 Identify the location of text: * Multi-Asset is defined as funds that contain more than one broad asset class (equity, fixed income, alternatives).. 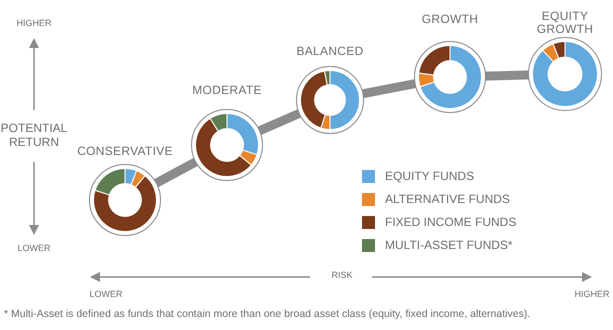
(268, 314).